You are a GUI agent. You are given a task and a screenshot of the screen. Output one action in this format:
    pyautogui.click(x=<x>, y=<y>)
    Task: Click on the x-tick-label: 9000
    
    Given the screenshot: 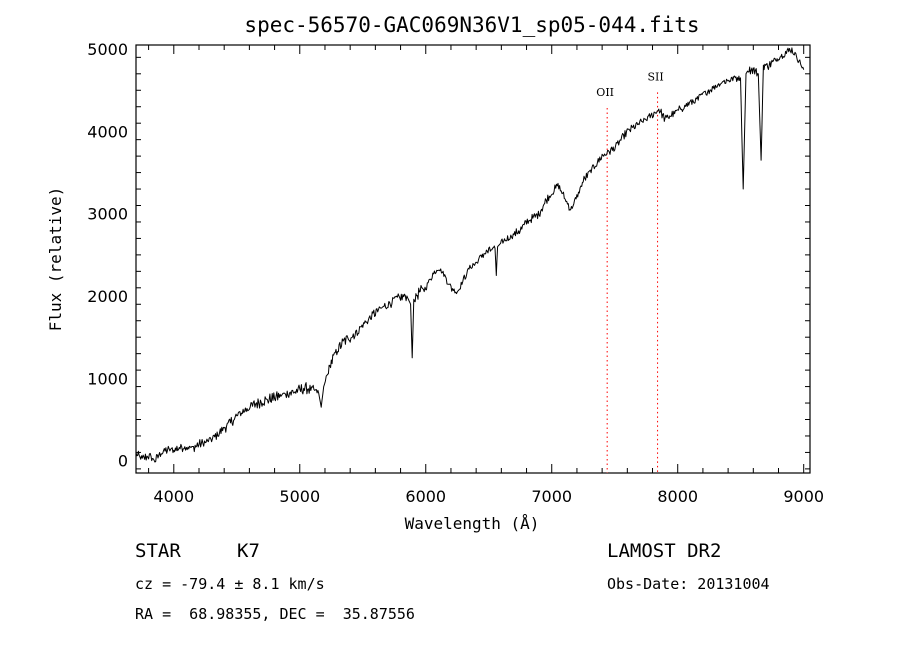 What is the action you would take?
    pyautogui.click(x=803, y=496)
    